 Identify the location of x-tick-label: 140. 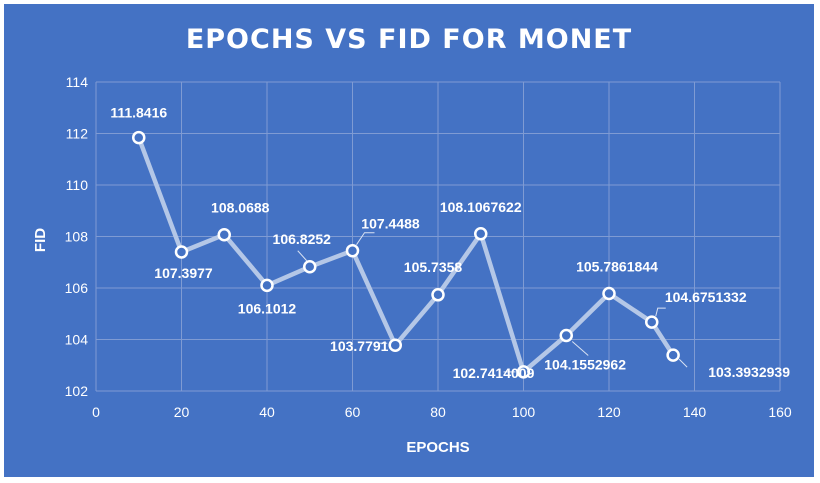
(695, 412).